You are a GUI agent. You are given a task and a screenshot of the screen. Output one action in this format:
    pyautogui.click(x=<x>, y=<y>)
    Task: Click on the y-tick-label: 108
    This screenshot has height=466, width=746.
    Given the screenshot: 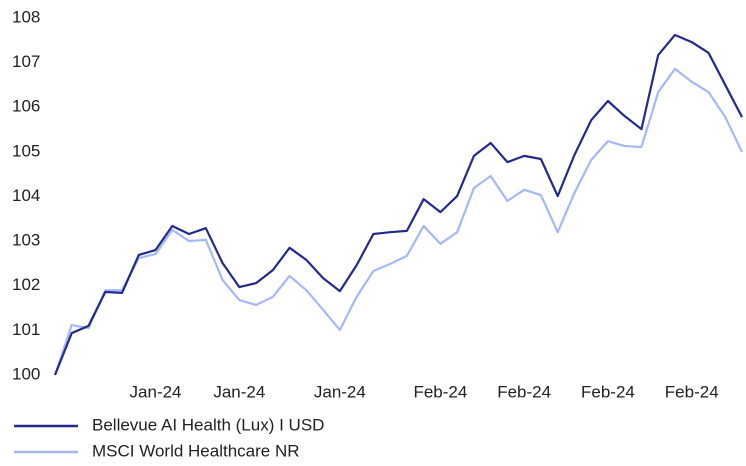 What is the action you would take?
    pyautogui.click(x=26, y=16)
    